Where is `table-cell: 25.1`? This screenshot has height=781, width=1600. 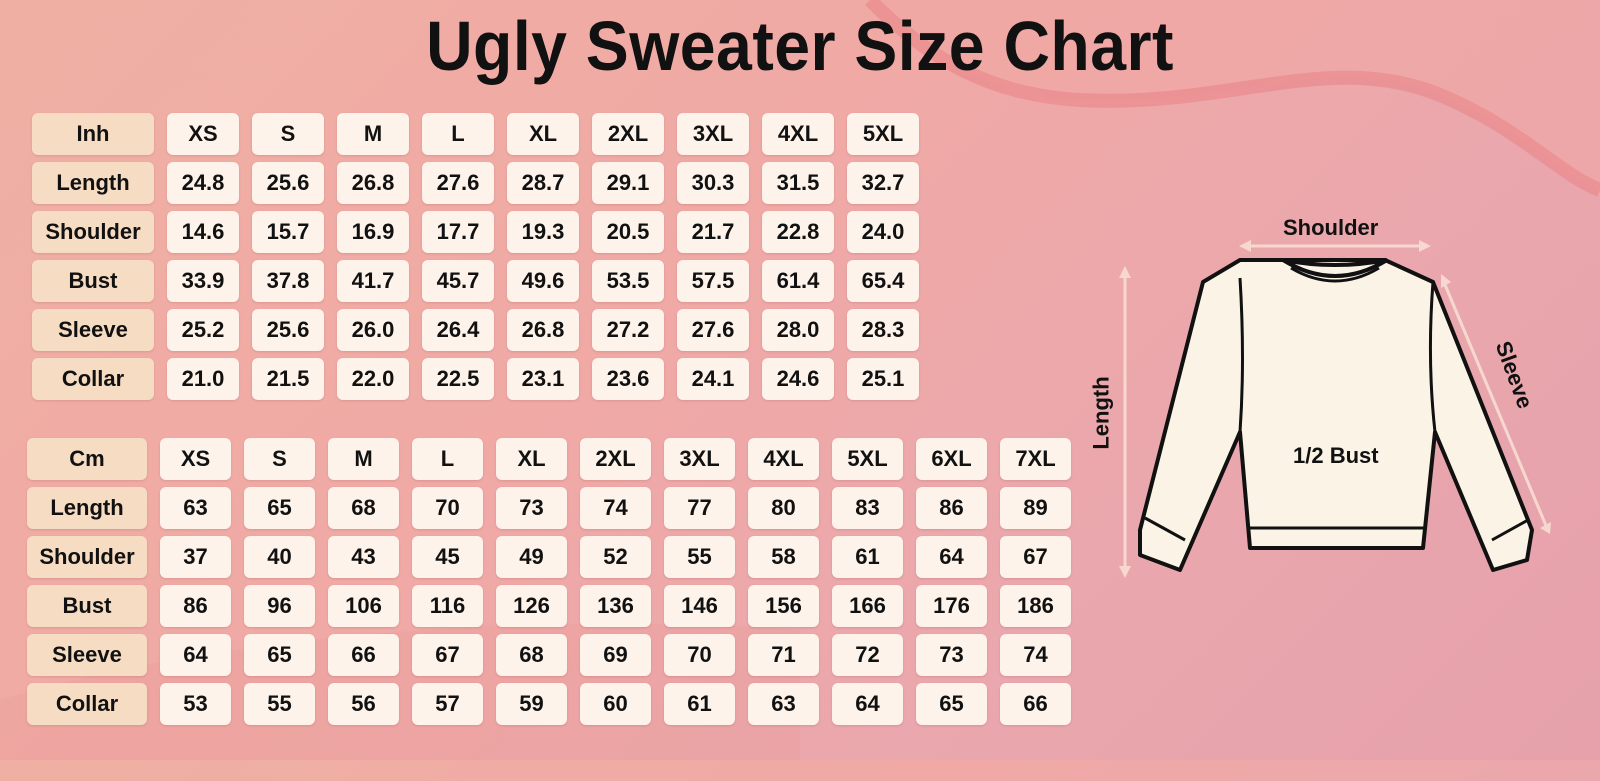 table-cell: 25.1 is located at coordinates (883, 379).